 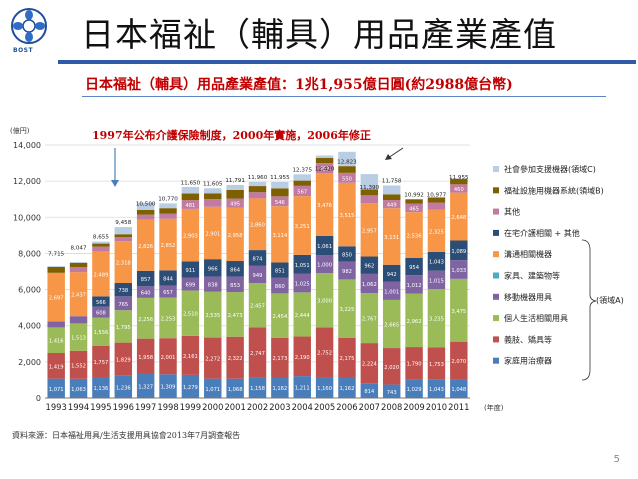 What do you see at coordinates (38, 398) in the screenshot?
I see `y-tick-label: 0` at bounding box center [38, 398].